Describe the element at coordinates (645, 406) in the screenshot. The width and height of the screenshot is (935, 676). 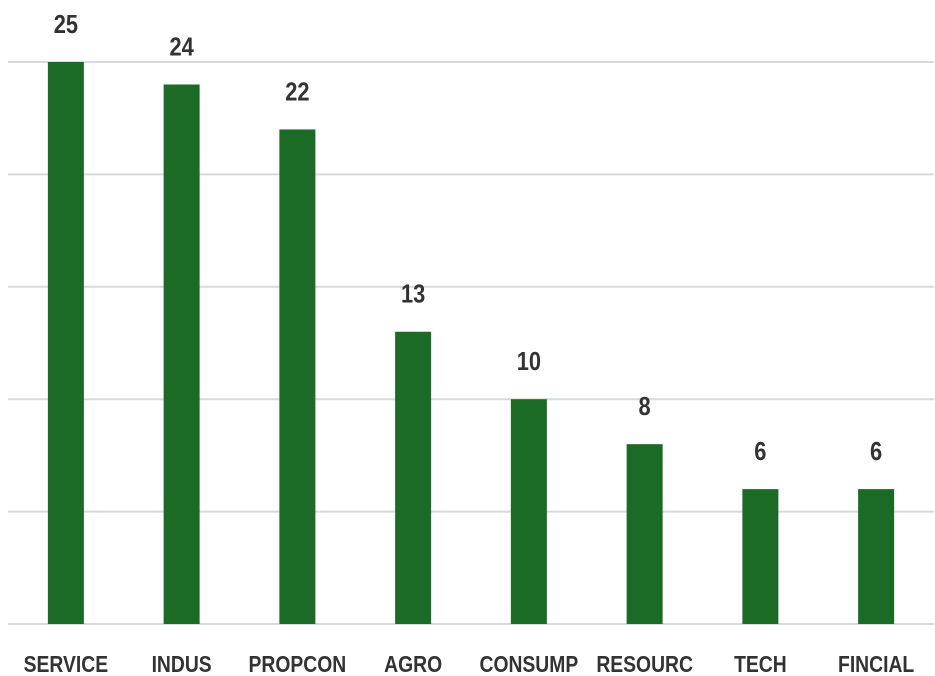
I see `data-label: 8` at that location.